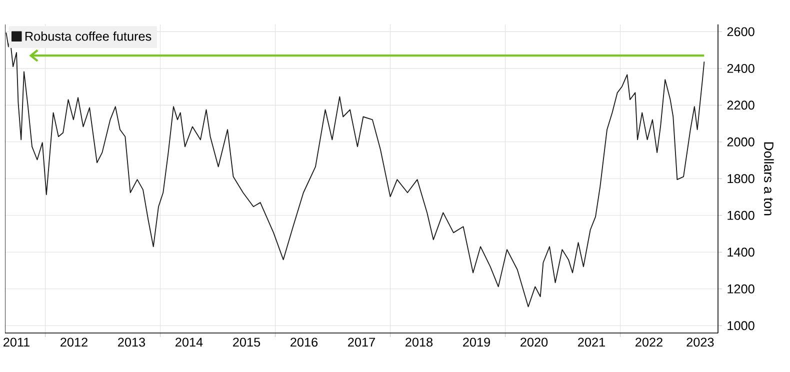 This screenshot has width=790, height=372. What do you see at coordinates (361, 342) in the screenshot?
I see `x-tick-label: 2017` at bounding box center [361, 342].